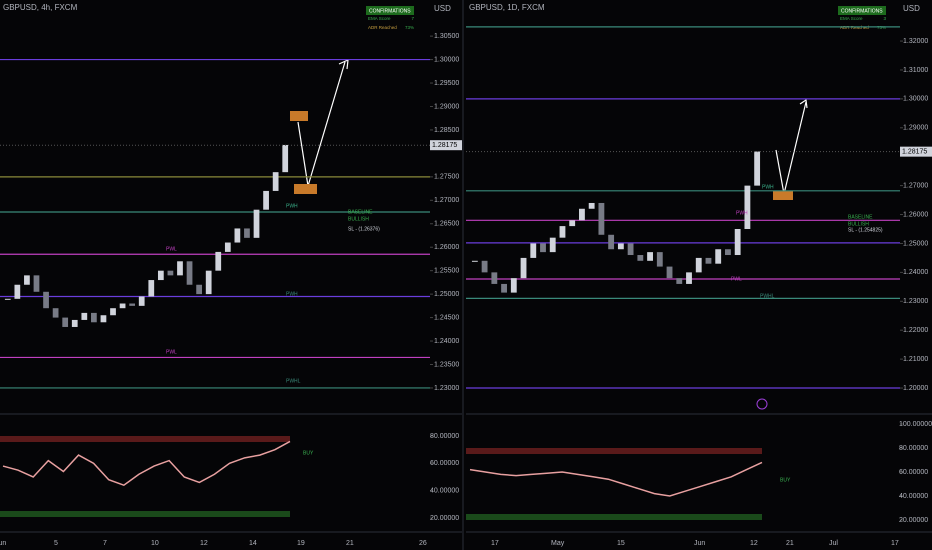  What do you see at coordinates (155, 543) in the screenshot?
I see `date-label: 10` at bounding box center [155, 543].